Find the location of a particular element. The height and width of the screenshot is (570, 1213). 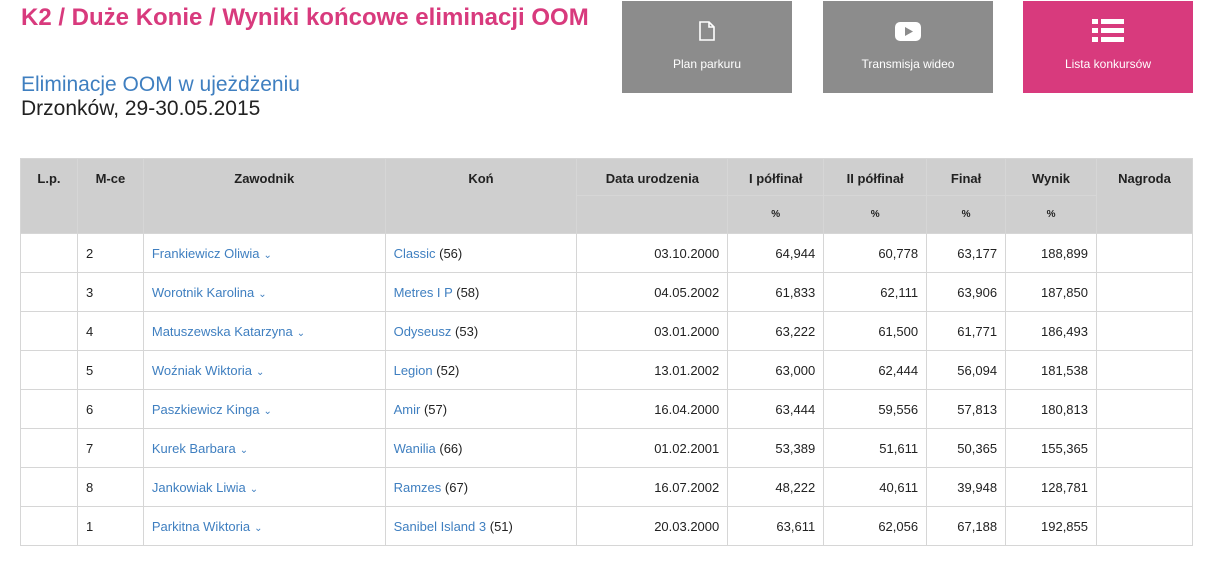

rider-cell: Kurek Barbara ⌄ is located at coordinates (264, 448).